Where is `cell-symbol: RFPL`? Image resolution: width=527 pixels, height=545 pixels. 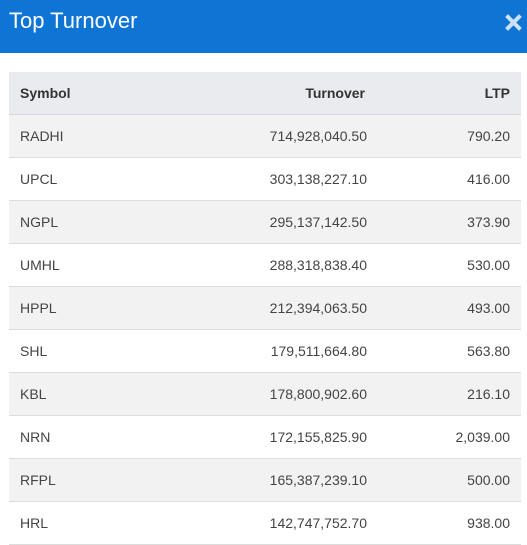
cell-symbol: RFPL is located at coordinates (94, 480).